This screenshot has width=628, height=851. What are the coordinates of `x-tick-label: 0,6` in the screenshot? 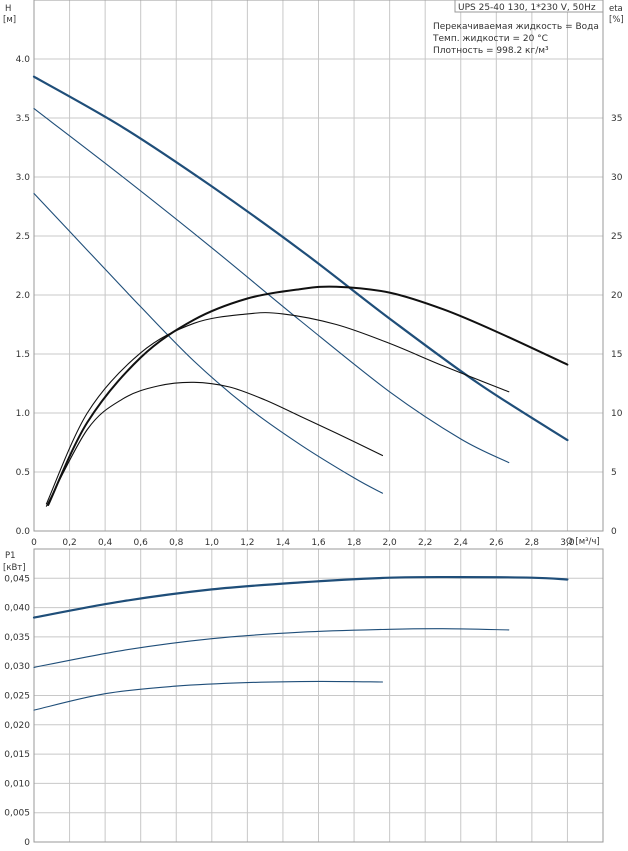 It's located at (141, 543).